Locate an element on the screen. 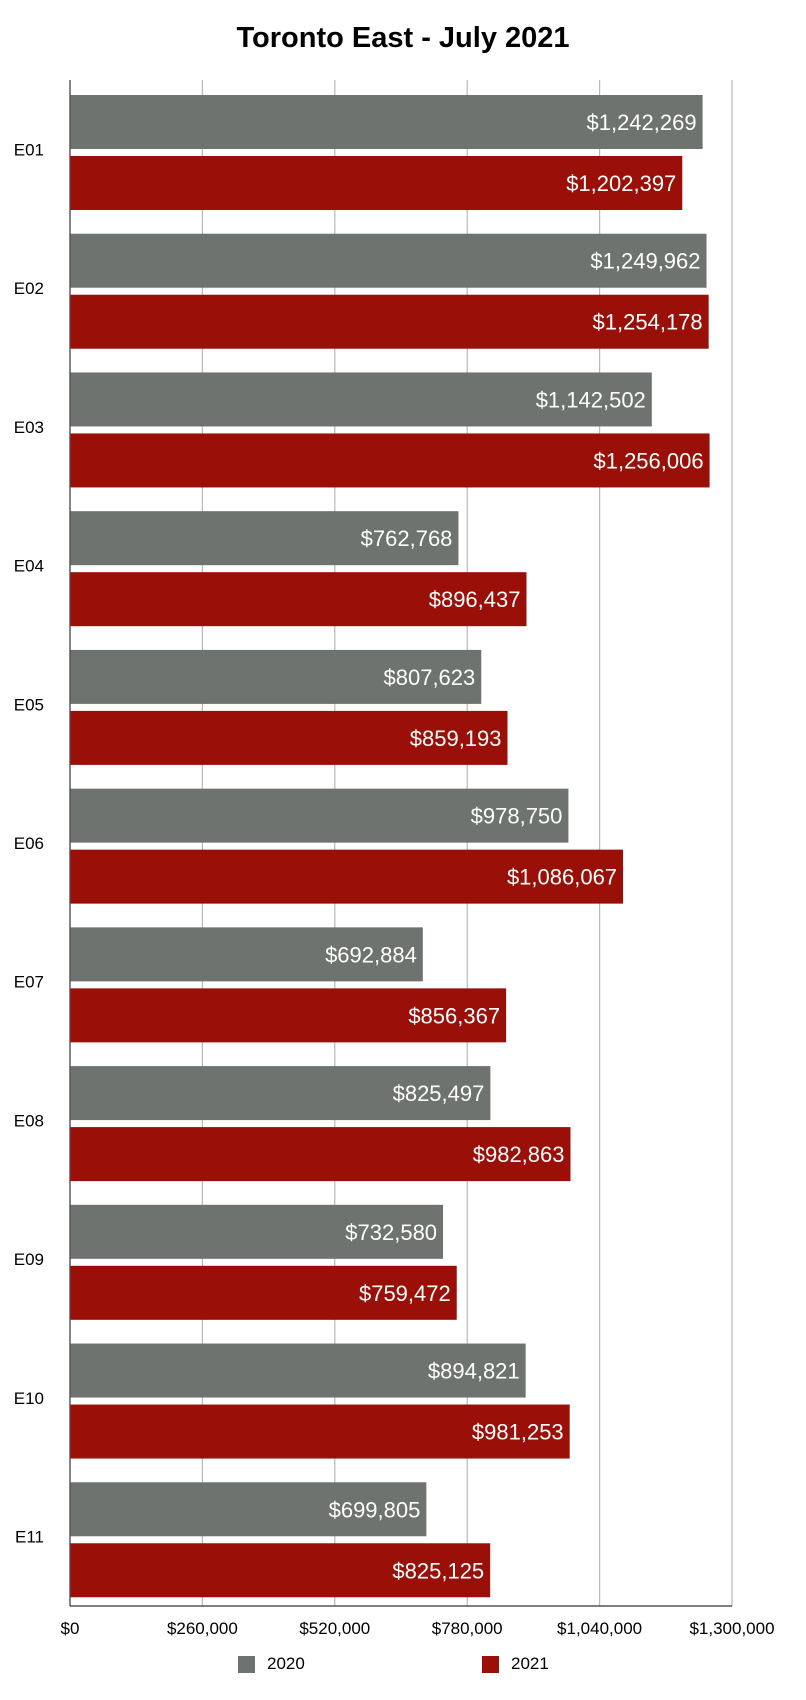  bar-2020-E06 is located at coordinates (319, 815).